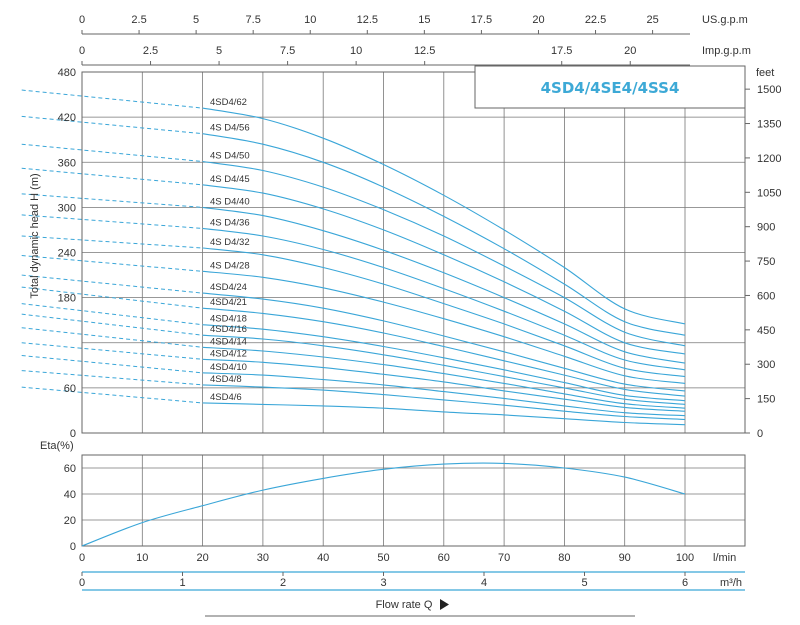 The width and height of the screenshot is (800, 625). What do you see at coordinates (142, 558) in the screenshot?
I see `x-tick-label: 10` at bounding box center [142, 558].